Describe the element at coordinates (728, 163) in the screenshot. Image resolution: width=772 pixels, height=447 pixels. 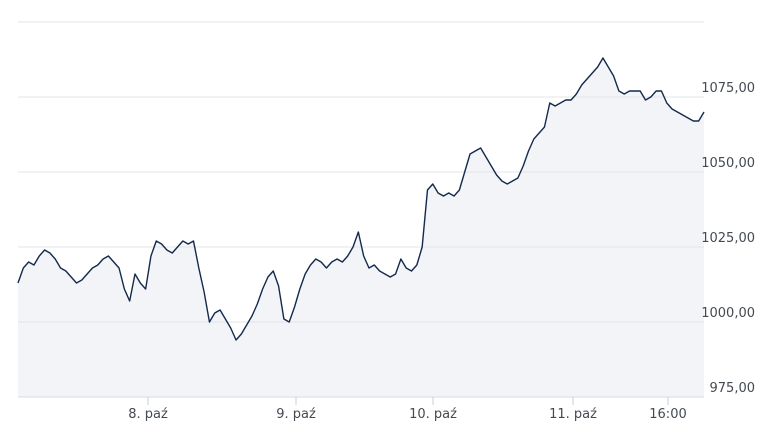
I see `y-tick-label: 1050,00` at that location.